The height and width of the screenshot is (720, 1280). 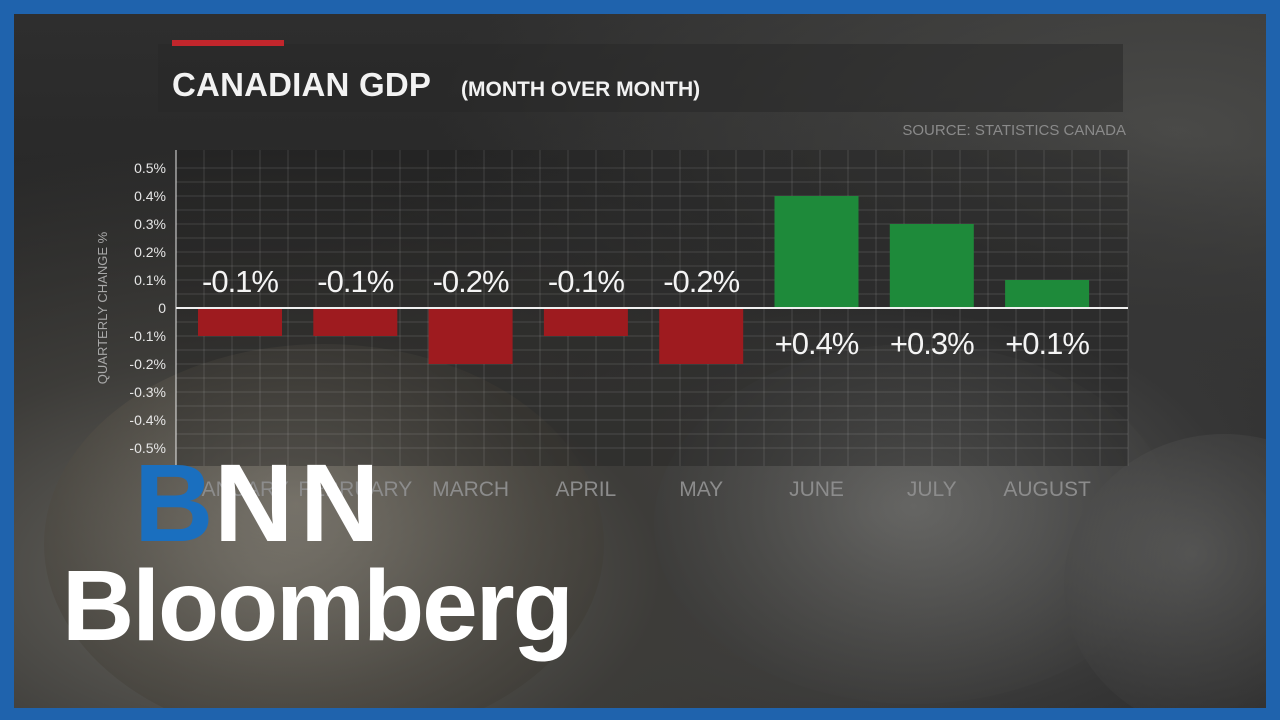 I want to click on y-tick-label: 0.4%, so click(x=150, y=196).